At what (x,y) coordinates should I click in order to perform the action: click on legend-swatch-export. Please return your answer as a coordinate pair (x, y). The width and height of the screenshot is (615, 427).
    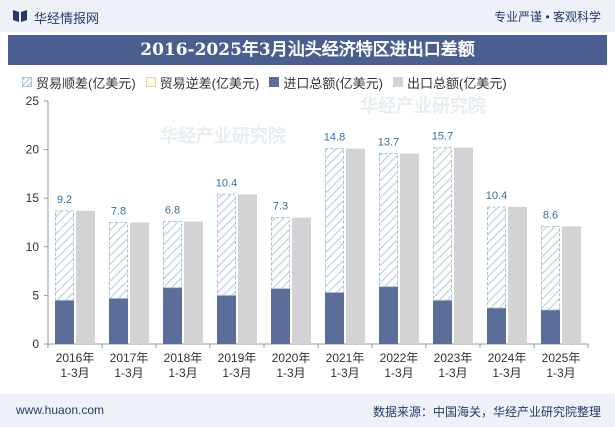
    Looking at the image, I should click on (398, 82).